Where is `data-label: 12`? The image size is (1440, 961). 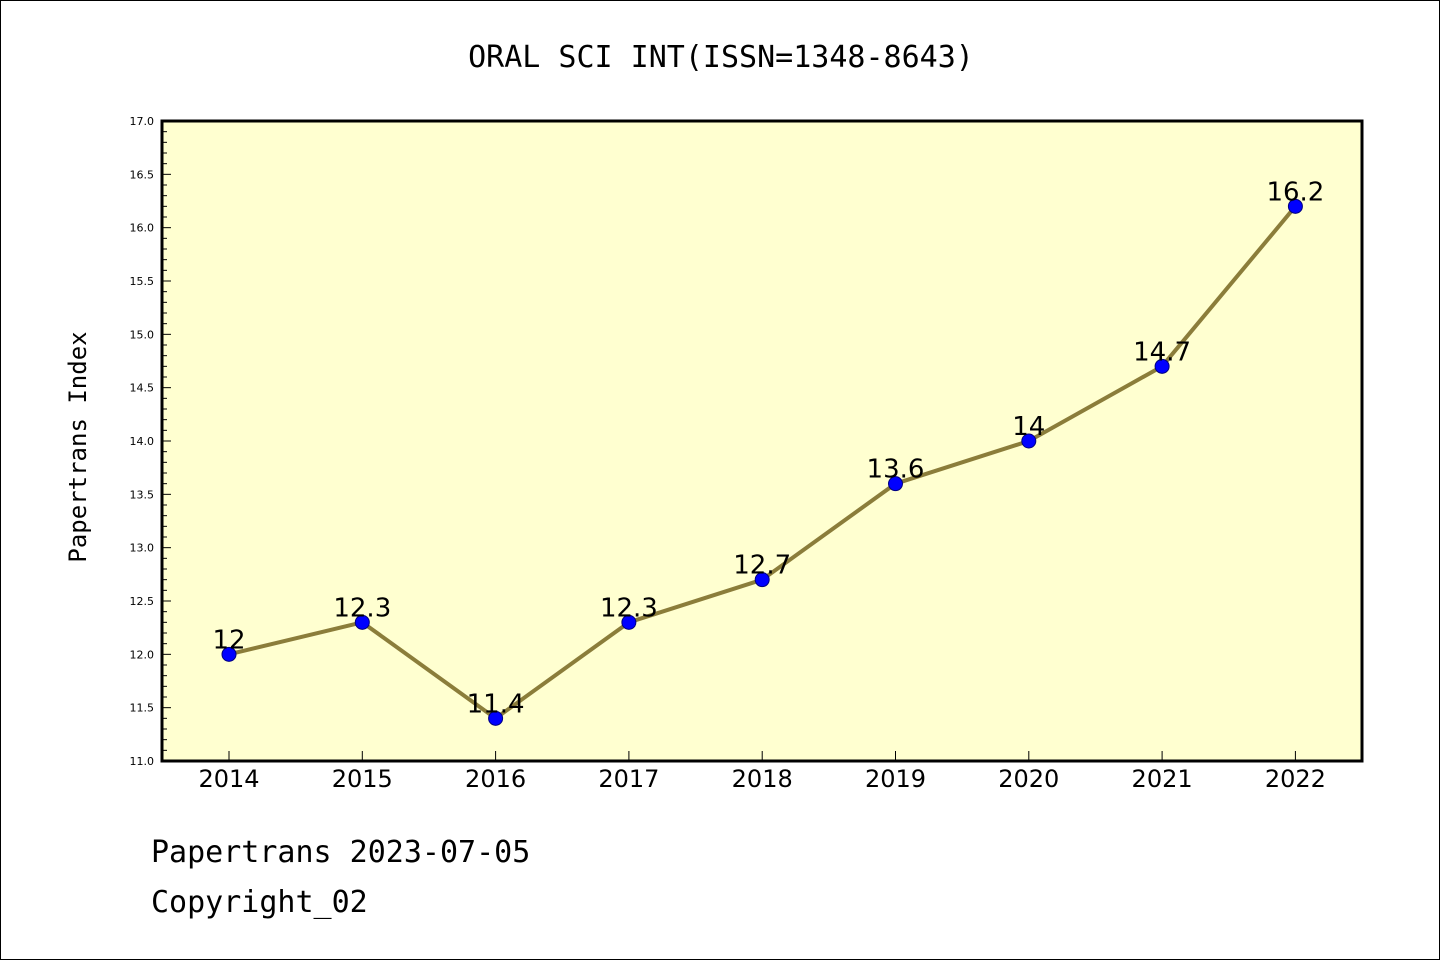
data-label: 12 is located at coordinates (228, 640).